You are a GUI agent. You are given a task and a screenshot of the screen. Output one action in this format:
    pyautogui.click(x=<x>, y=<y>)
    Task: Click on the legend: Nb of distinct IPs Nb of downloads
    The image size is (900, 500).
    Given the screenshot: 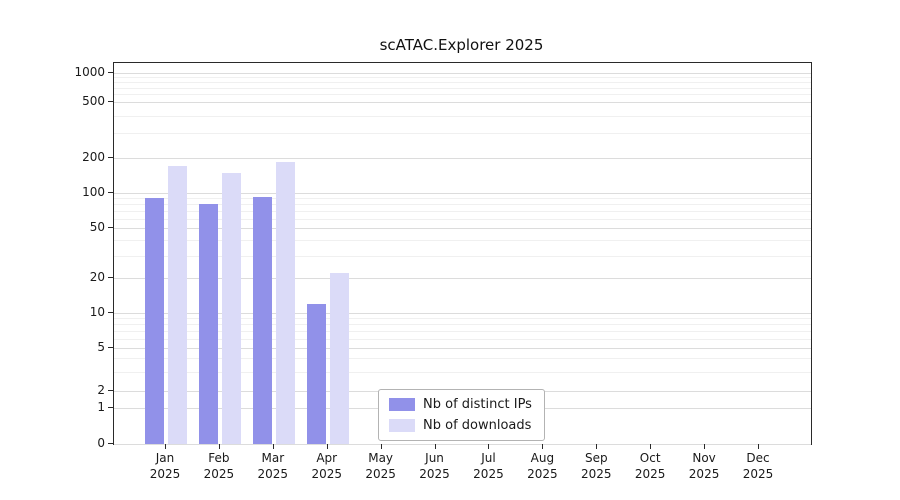 What is the action you would take?
    pyautogui.click(x=461, y=415)
    